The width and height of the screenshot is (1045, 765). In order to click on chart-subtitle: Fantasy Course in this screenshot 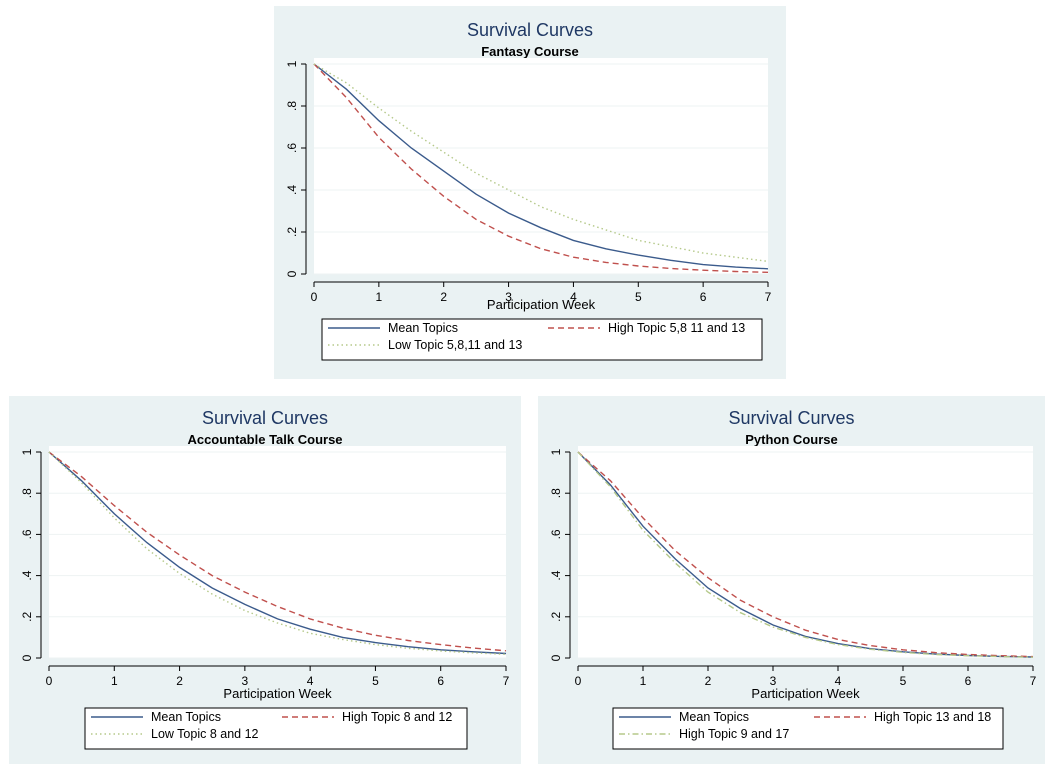, I will do `click(530, 51)`.